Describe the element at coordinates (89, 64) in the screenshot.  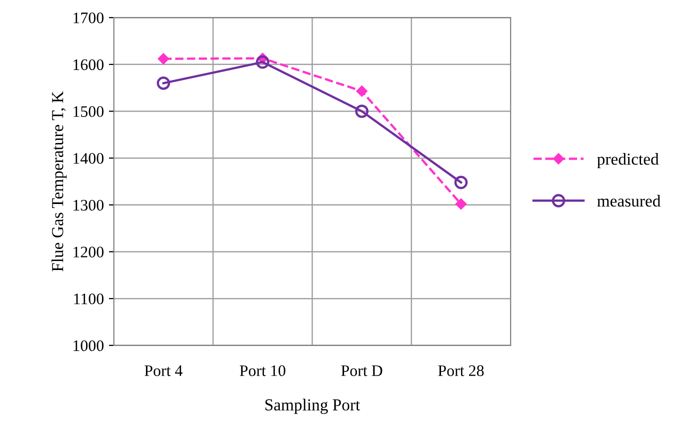
I see `y-tick-label: 1600` at that location.